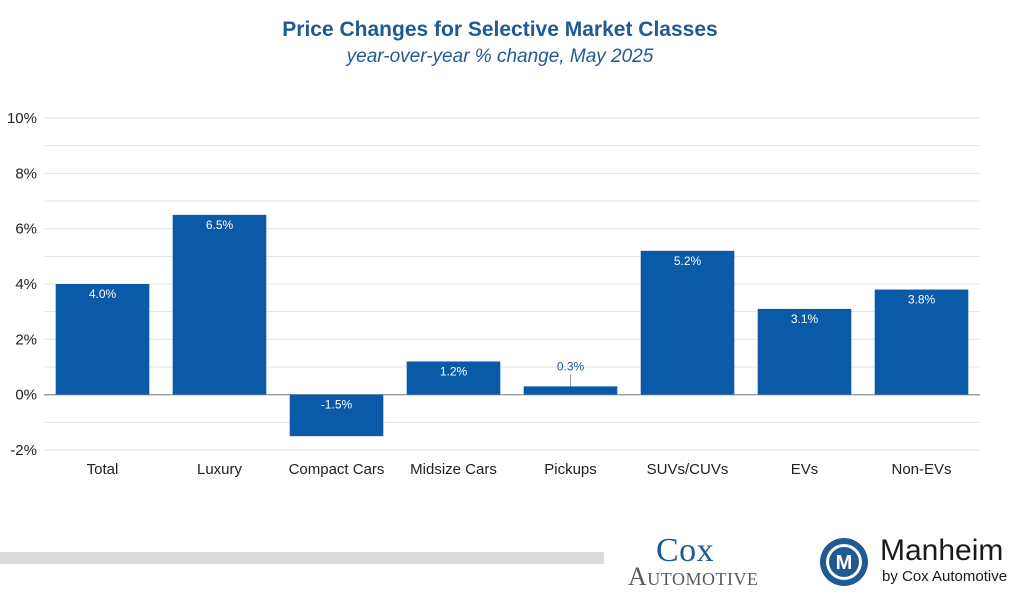 This screenshot has width=1024, height=614. What do you see at coordinates (103, 294) in the screenshot?
I see `data-label: 4.0%` at bounding box center [103, 294].